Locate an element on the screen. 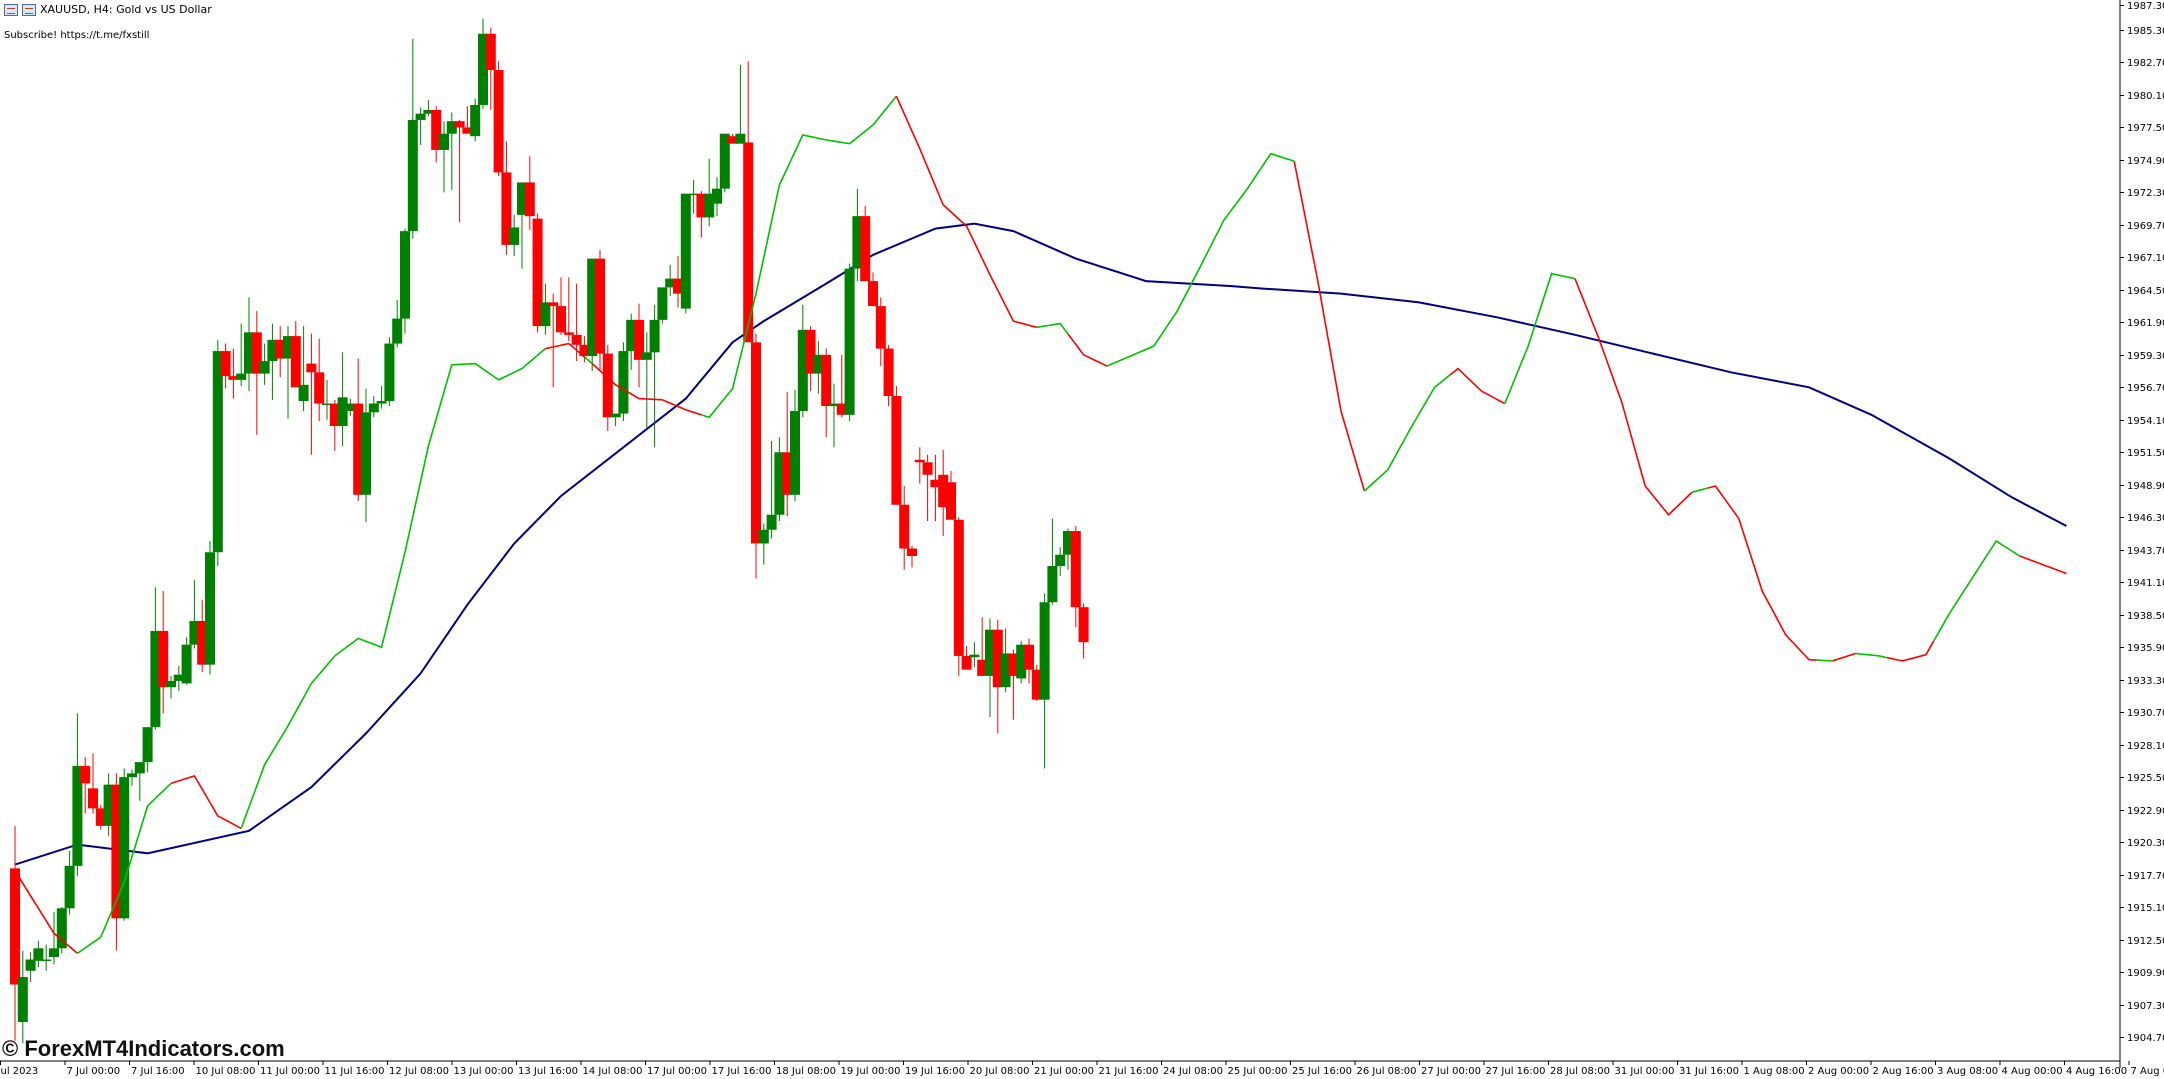 The height and width of the screenshot is (1079, 2164). time-tick-label: 17 Jul 00:00 is located at coordinates (677, 1071).